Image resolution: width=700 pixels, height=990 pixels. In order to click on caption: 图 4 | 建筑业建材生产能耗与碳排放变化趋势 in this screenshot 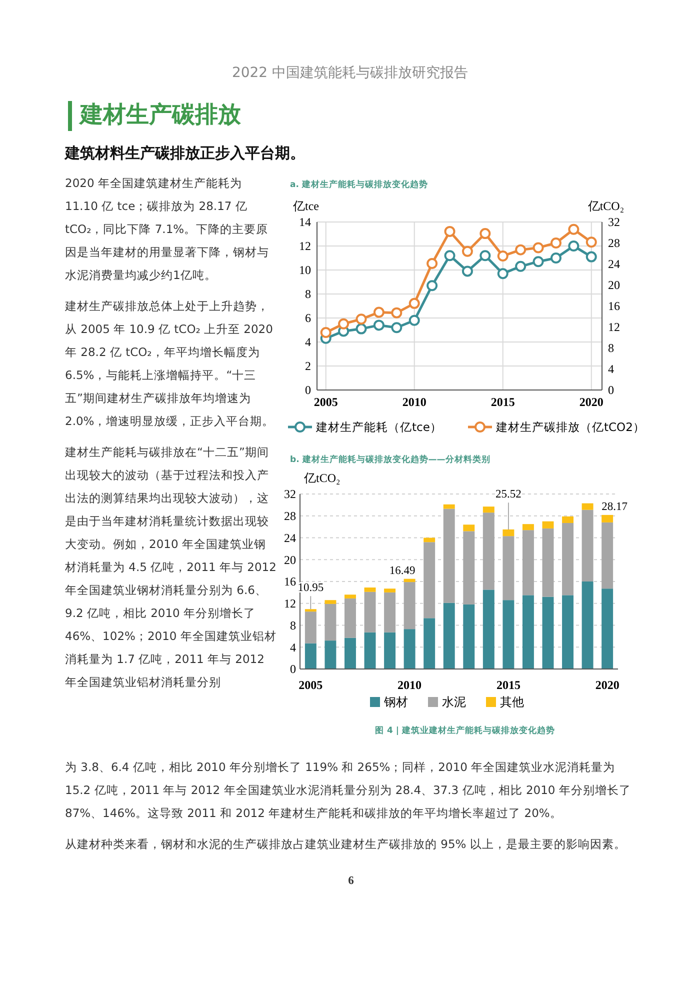, I will do `click(465, 731)`.